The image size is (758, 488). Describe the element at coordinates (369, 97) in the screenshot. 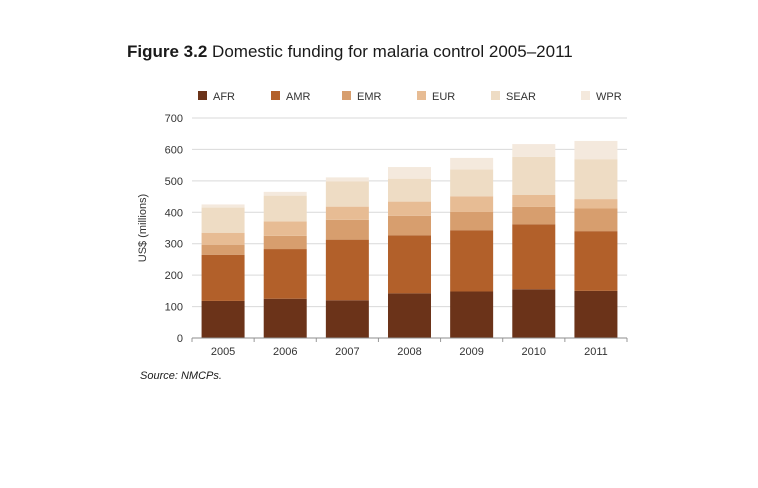

I see `legend-label-emr: EMR` at that location.